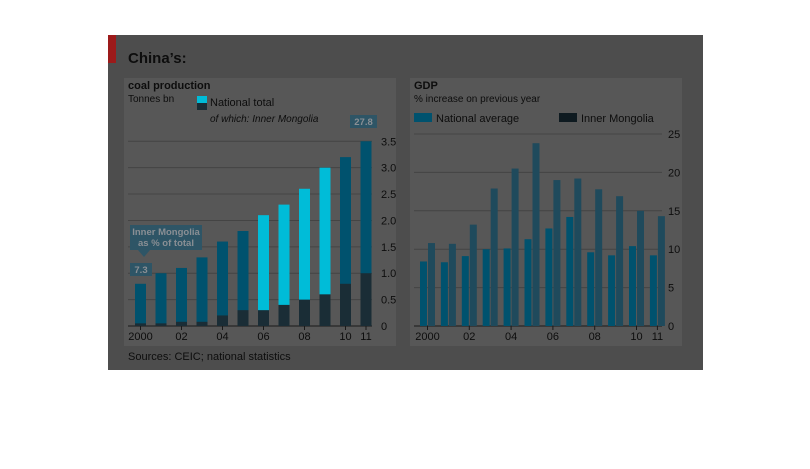 The image size is (810, 469). I want to click on coal-share-label-line2: as % of total, so click(166, 243).